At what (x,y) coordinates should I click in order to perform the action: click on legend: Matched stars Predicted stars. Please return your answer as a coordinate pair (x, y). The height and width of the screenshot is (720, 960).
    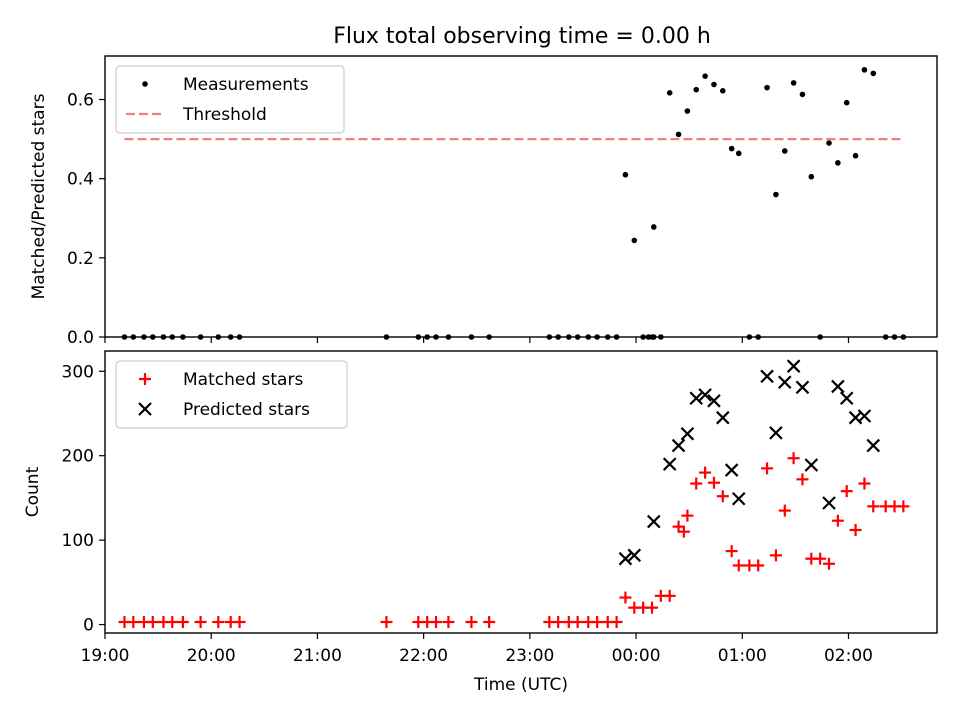
    Looking at the image, I should click on (231, 394).